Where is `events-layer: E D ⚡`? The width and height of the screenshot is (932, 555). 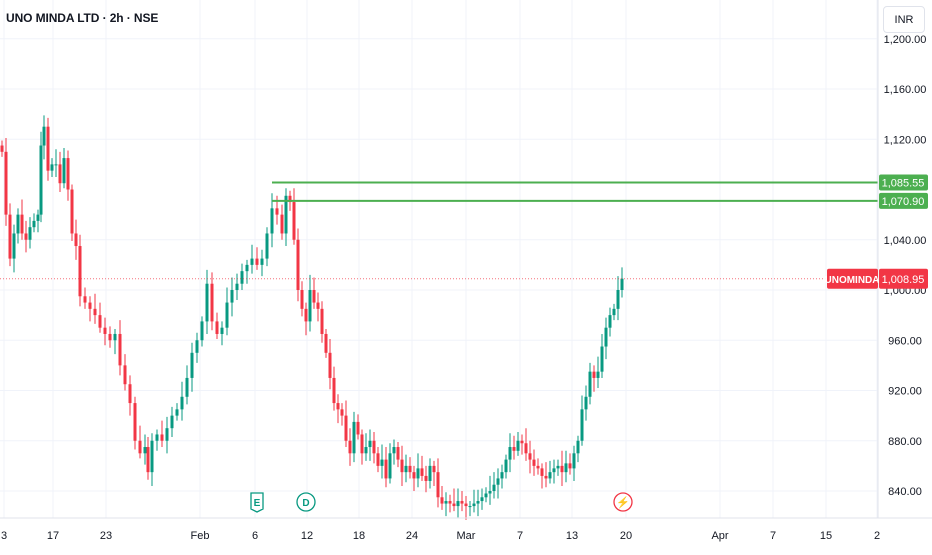
events-layer: E D ⚡ is located at coordinates (441, 502).